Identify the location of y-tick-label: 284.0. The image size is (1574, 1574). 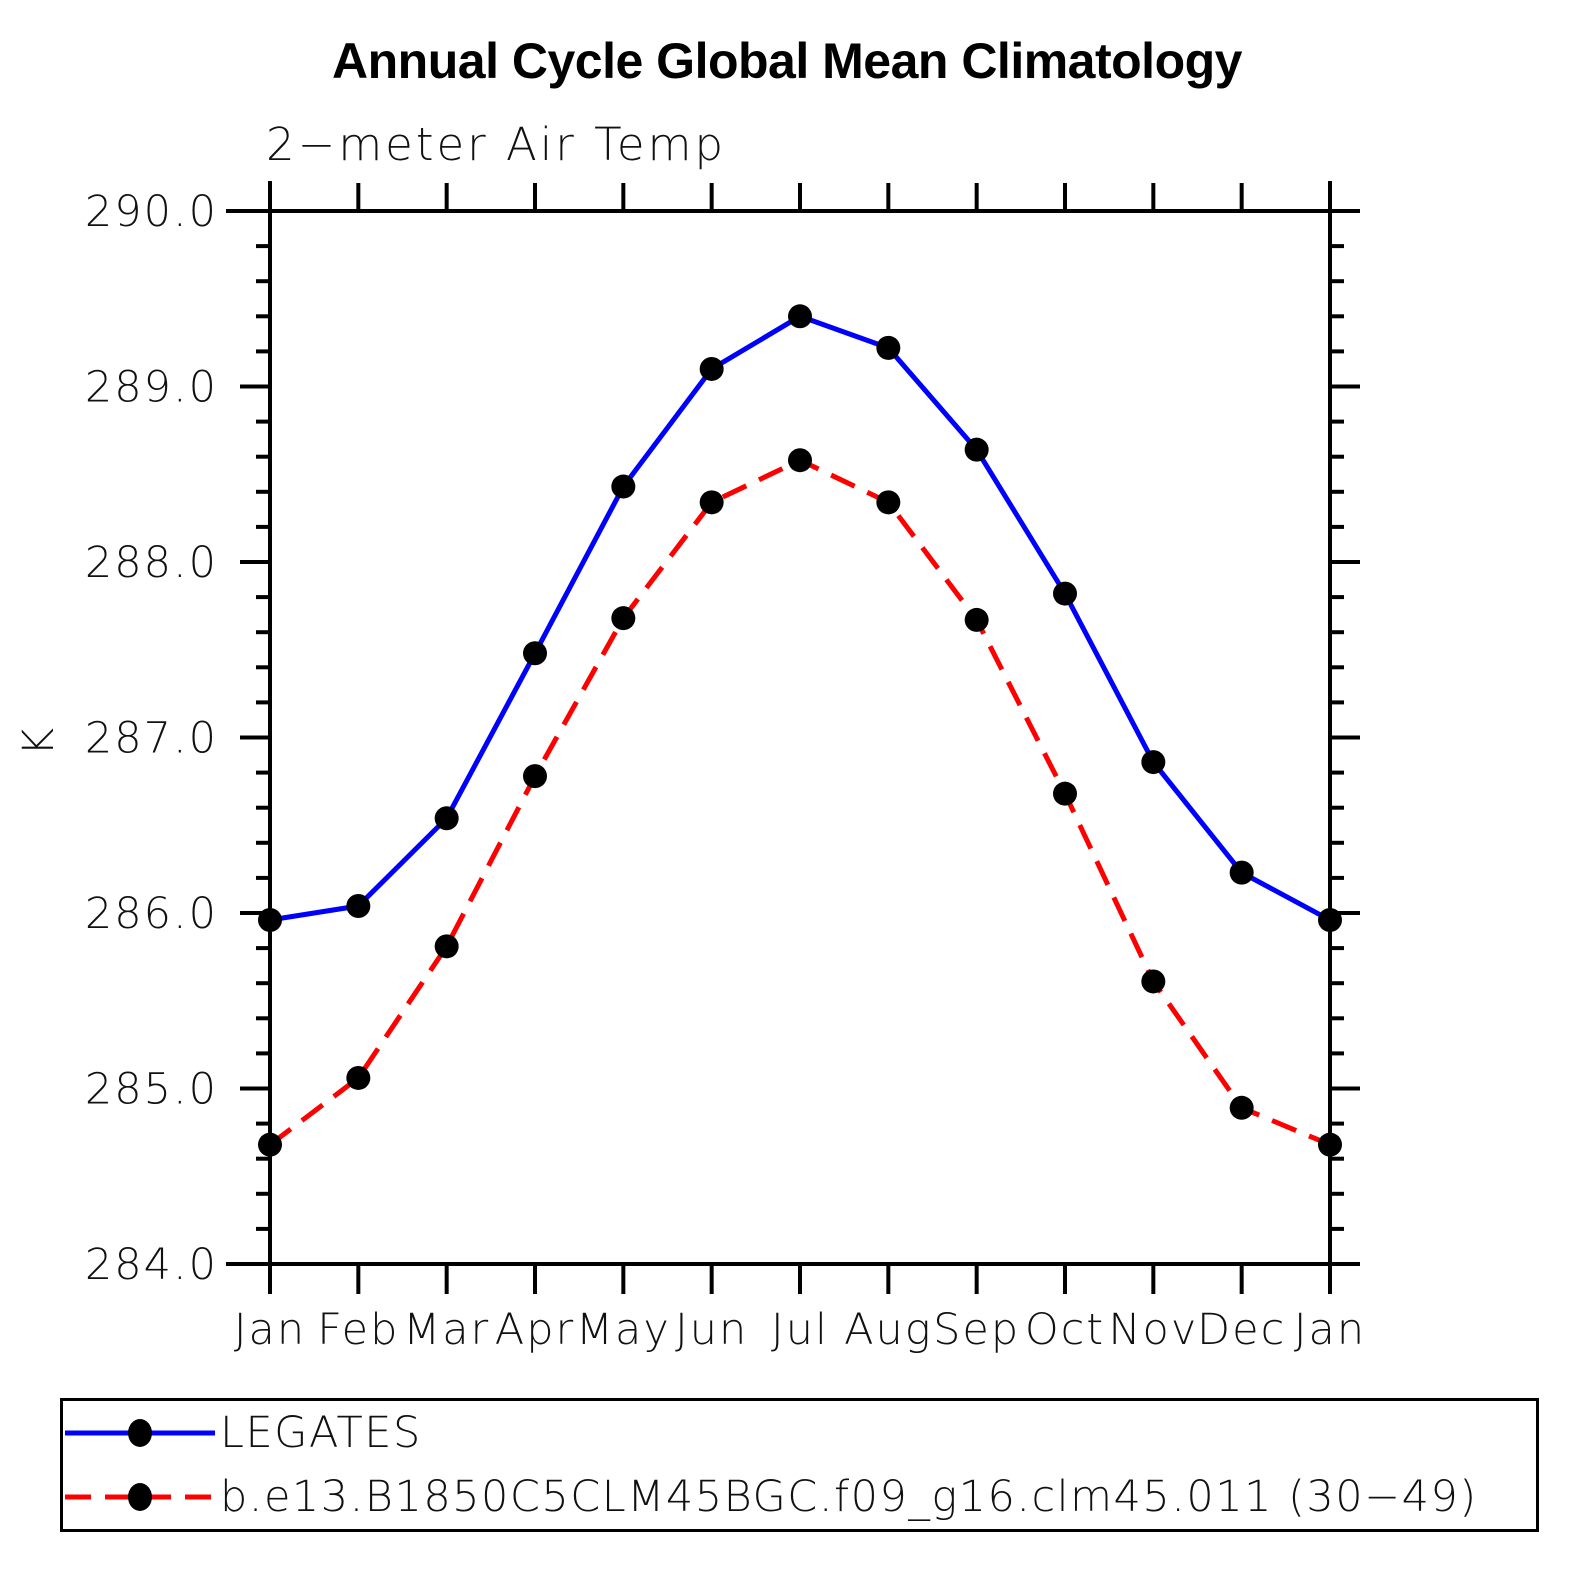
(151, 1265).